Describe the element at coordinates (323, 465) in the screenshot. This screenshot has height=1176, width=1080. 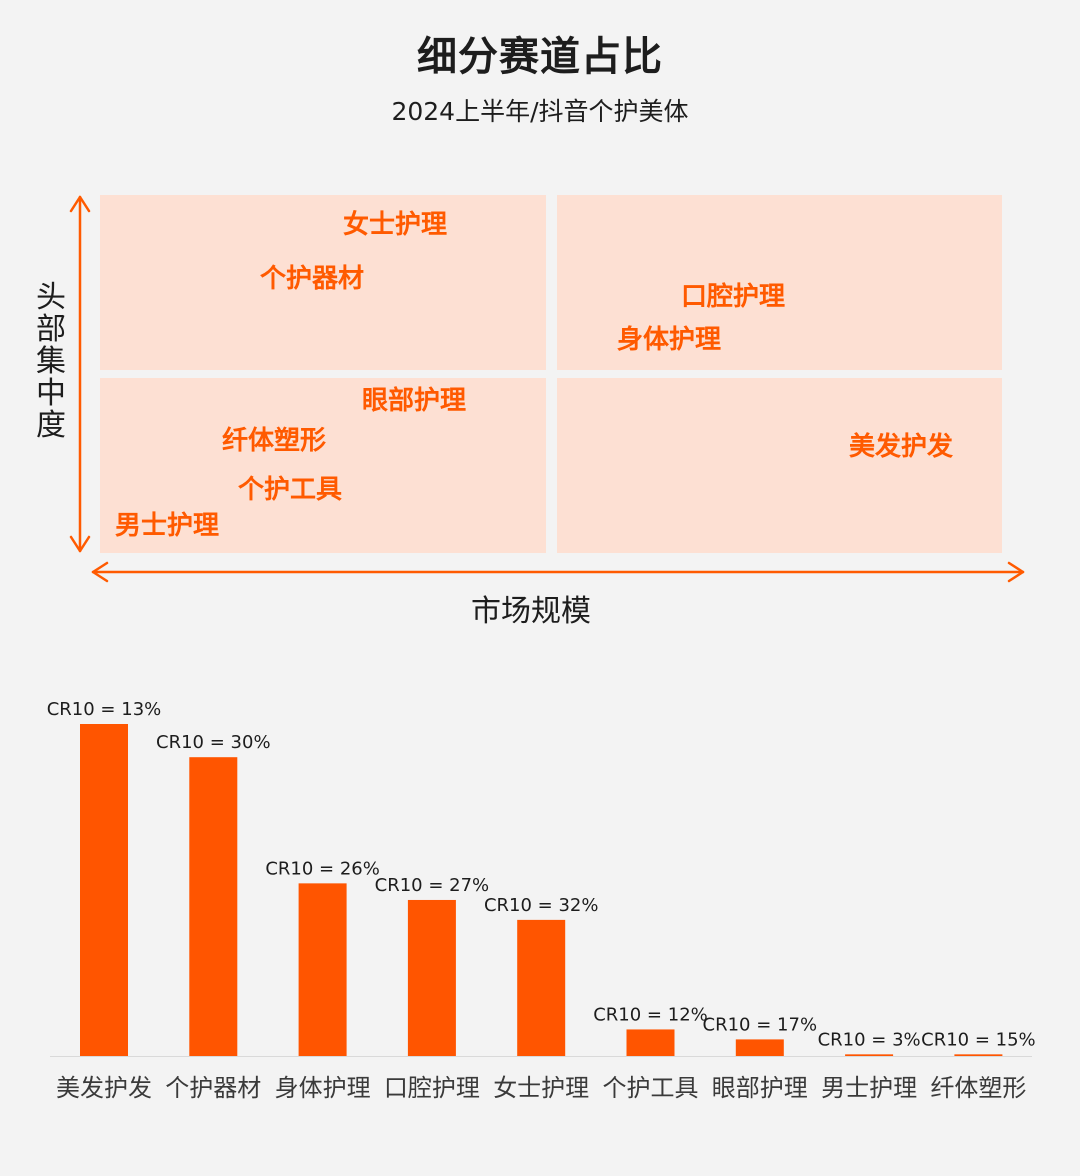
I see `quadrant-bottom-left` at that location.